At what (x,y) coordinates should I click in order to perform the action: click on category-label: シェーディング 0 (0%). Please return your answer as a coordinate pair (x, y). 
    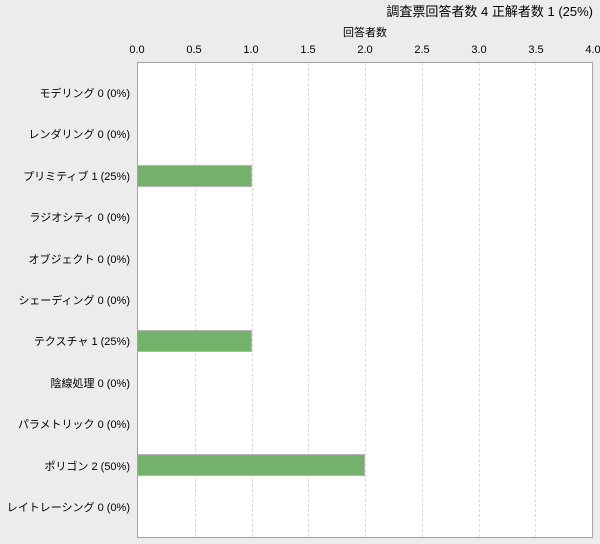
    Looking at the image, I should click on (74, 300).